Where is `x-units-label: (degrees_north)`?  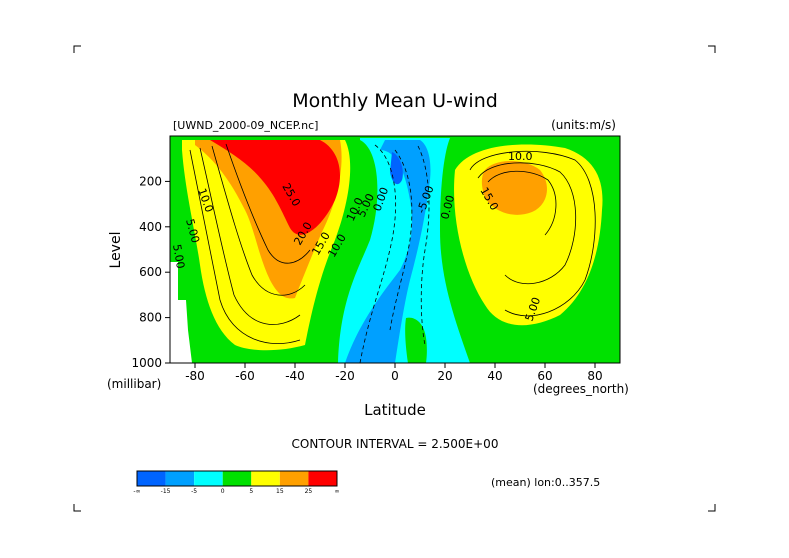
x-units-label: (degrees_north) is located at coordinates (581, 389).